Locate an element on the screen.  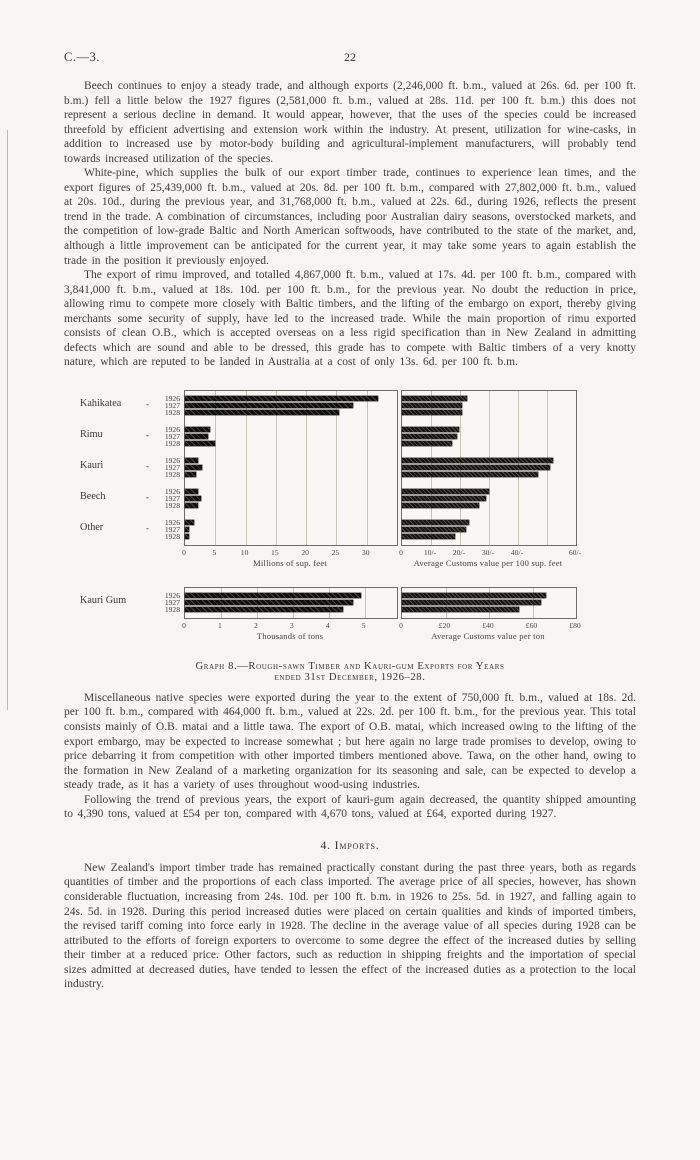
tick-label: £60 is located at coordinates (531, 625).